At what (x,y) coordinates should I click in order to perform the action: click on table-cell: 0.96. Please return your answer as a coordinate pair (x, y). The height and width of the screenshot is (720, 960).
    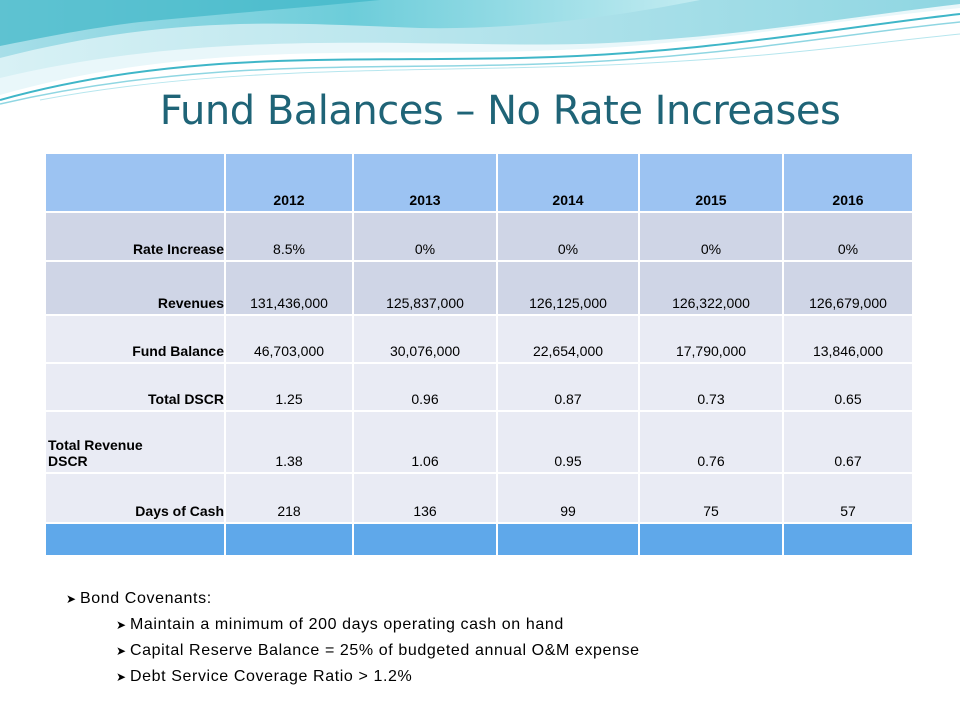
    Looking at the image, I should click on (425, 387).